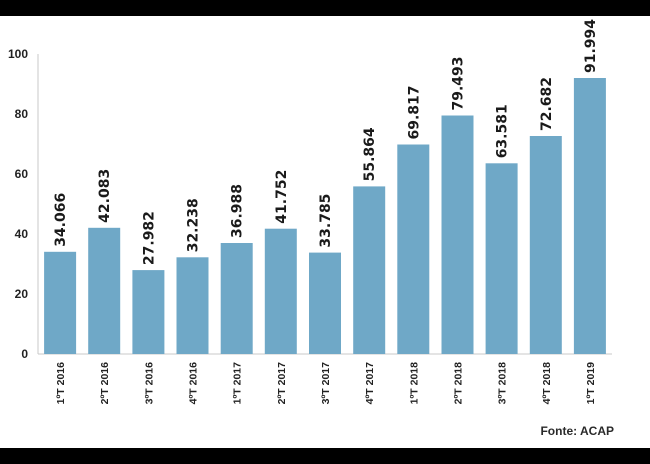 The image size is (650, 464). I want to click on x-tick-label: 4ºT 2018, so click(547, 383).